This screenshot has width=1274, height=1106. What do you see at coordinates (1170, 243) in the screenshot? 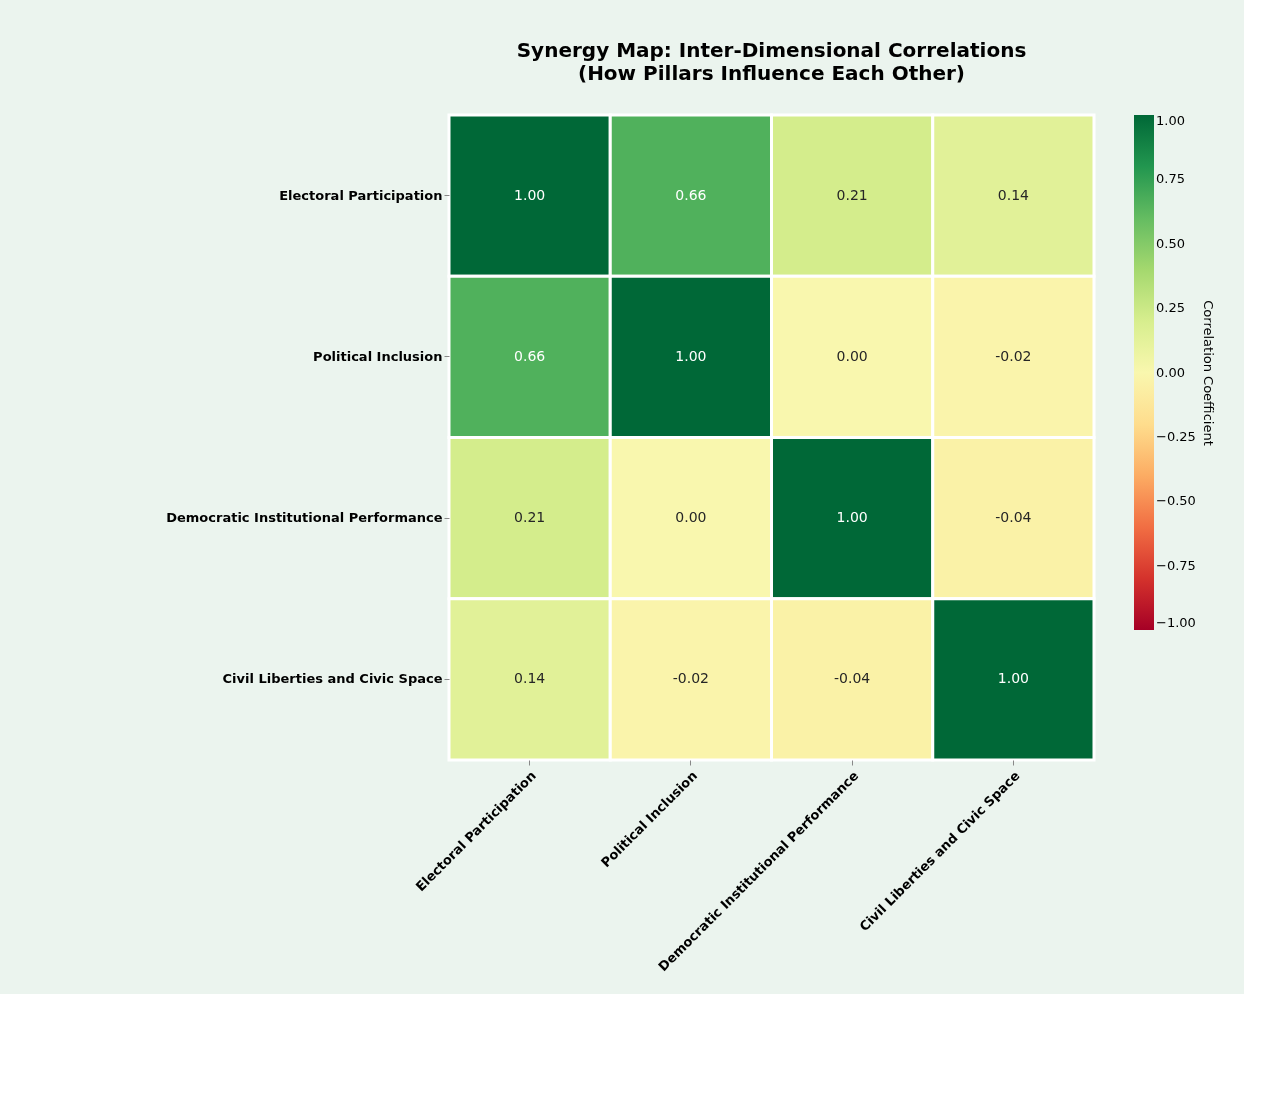
I see `color-bar-label: 0.50` at bounding box center [1170, 243].